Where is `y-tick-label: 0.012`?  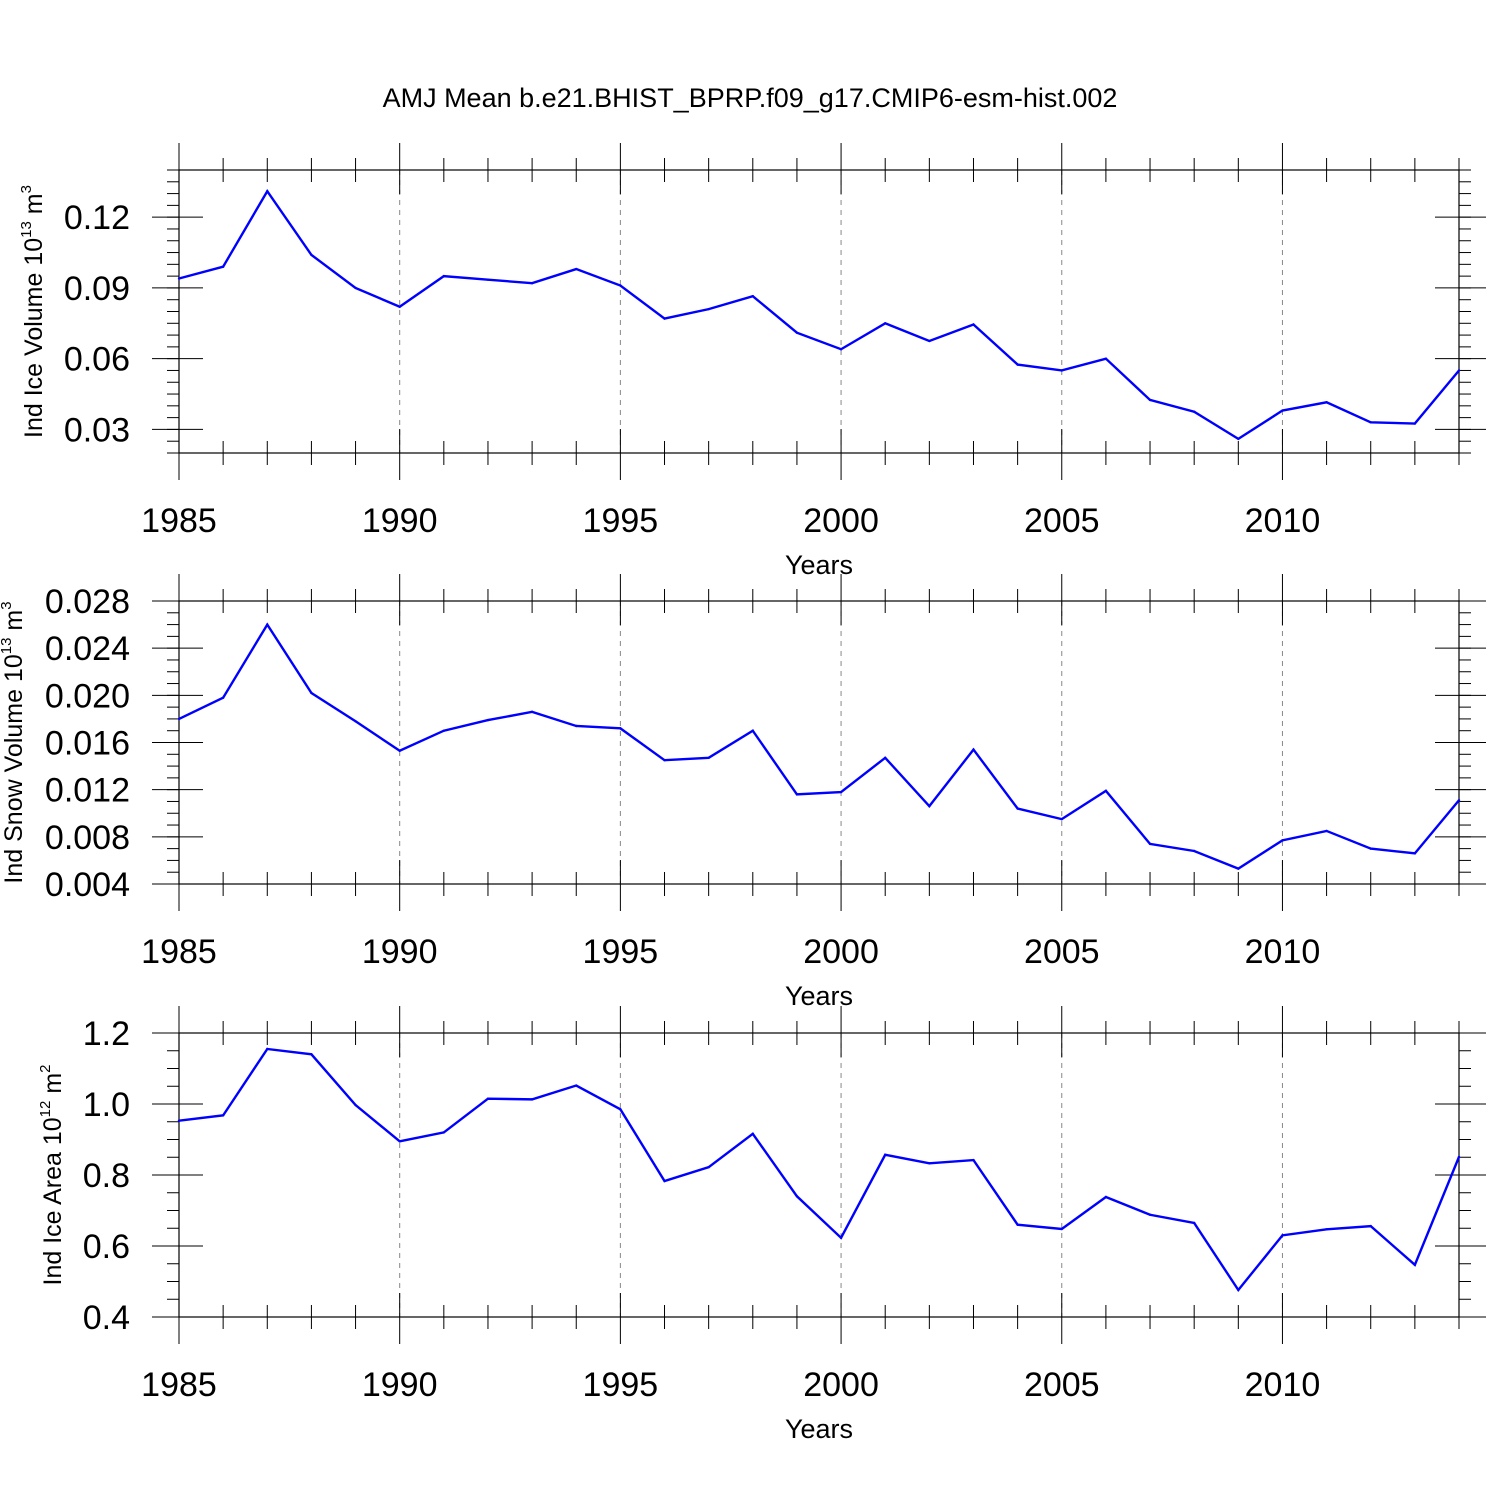
y-tick-label: 0.012 is located at coordinates (87, 791).